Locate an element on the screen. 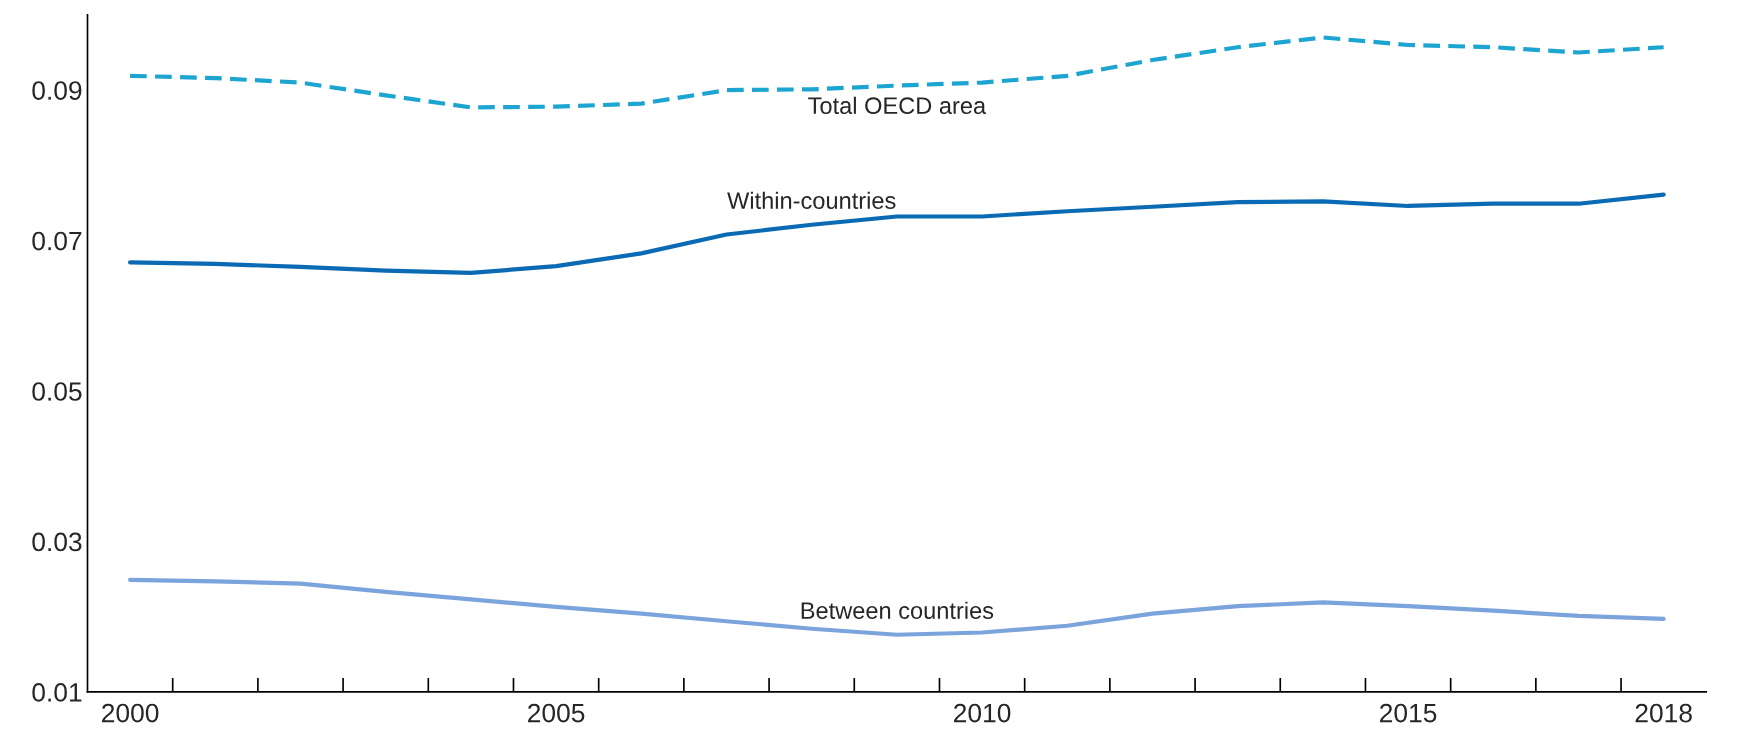  series-label: Total OECD area is located at coordinates (897, 105).